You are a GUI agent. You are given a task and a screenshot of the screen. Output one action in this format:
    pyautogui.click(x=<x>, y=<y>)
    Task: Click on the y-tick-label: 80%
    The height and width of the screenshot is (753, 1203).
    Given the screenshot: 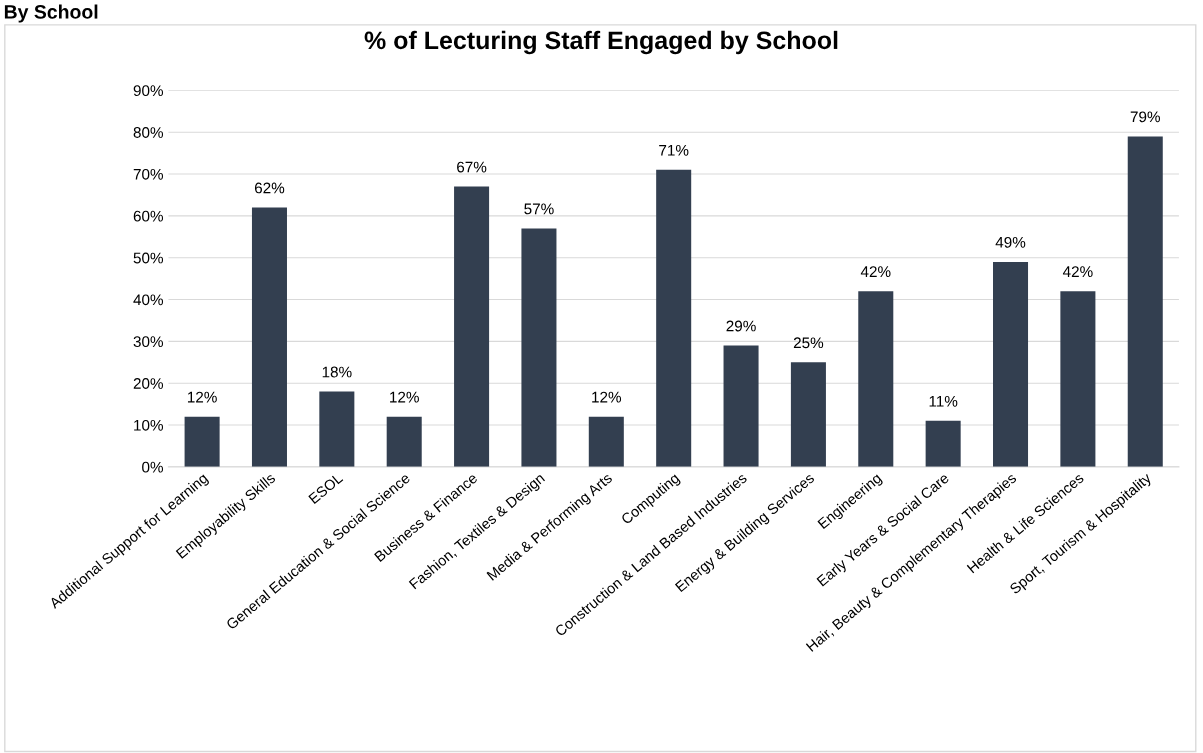 What is the action you would take?
    pyautogui.click(x=148, y=132)
    